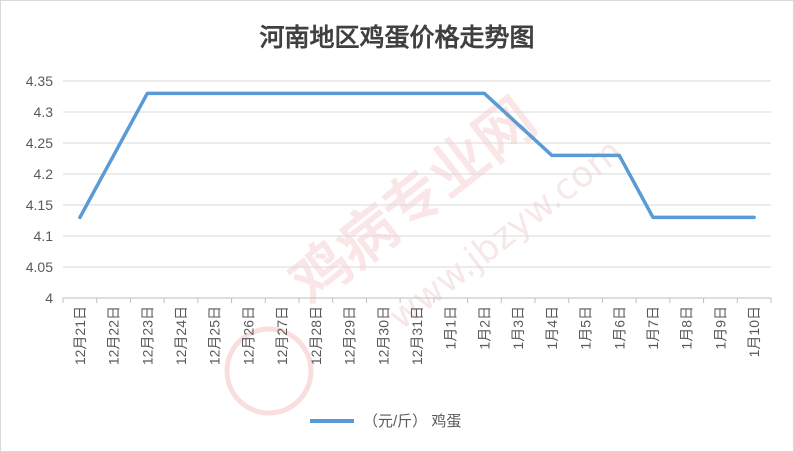 The image size is (794, 452). Describe the element at coordinates (586, 328) in the screenshot. I see `x-tick-label: 1月5日` at that location.